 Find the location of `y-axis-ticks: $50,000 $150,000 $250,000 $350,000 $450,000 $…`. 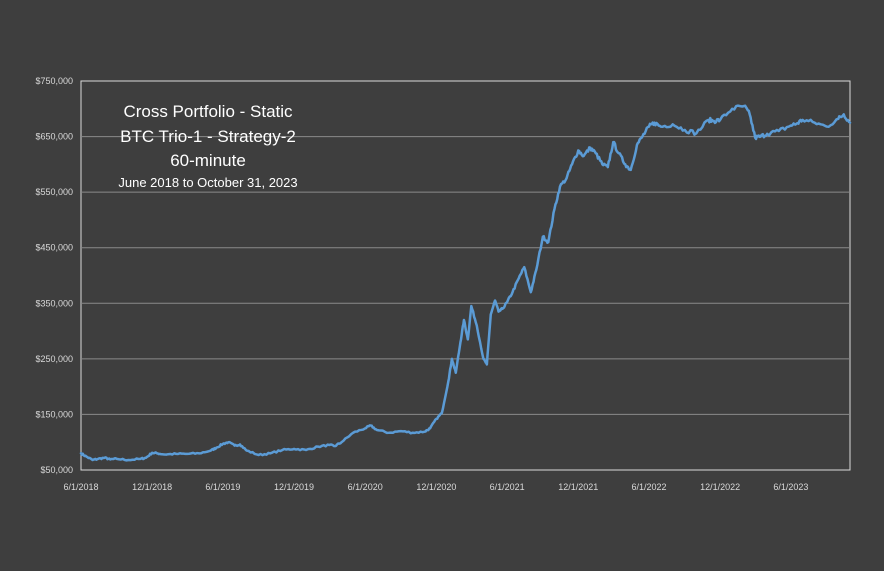

y-axis-ticks: $50,000 $150,000 $250,000 $350,000 $450,000 $… is located at coordinates (54, 275).